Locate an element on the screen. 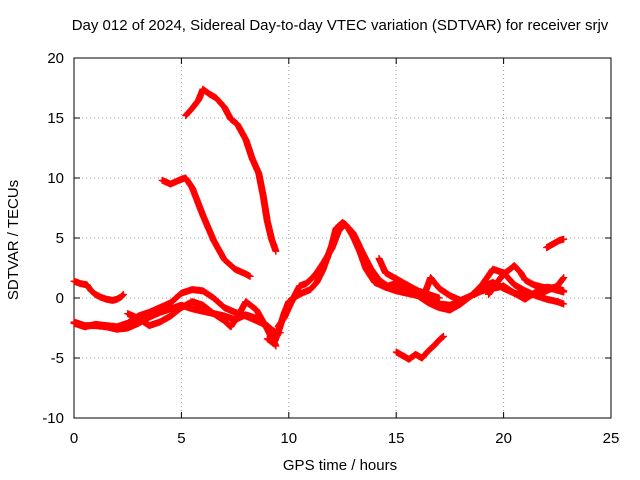 The width and height of the screenshot is (640, 480). x-tick-label: 20 is located at coordinates (503, 438).